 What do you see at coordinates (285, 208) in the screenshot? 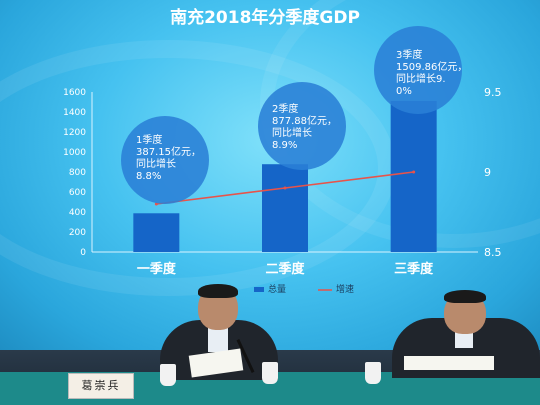
I see `bar-二季度` at bounding box center [285, 208].